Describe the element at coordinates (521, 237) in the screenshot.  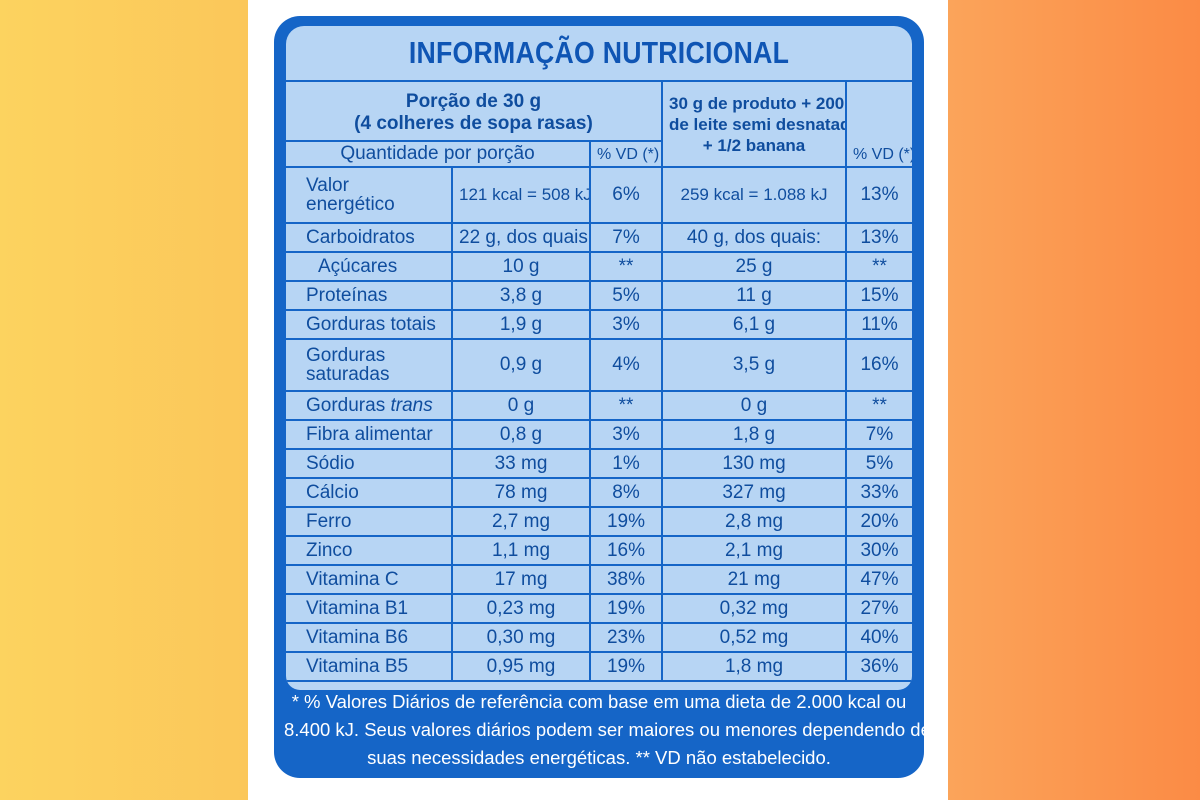
I see `portion-value: 22 g, dos quais:` at that location.